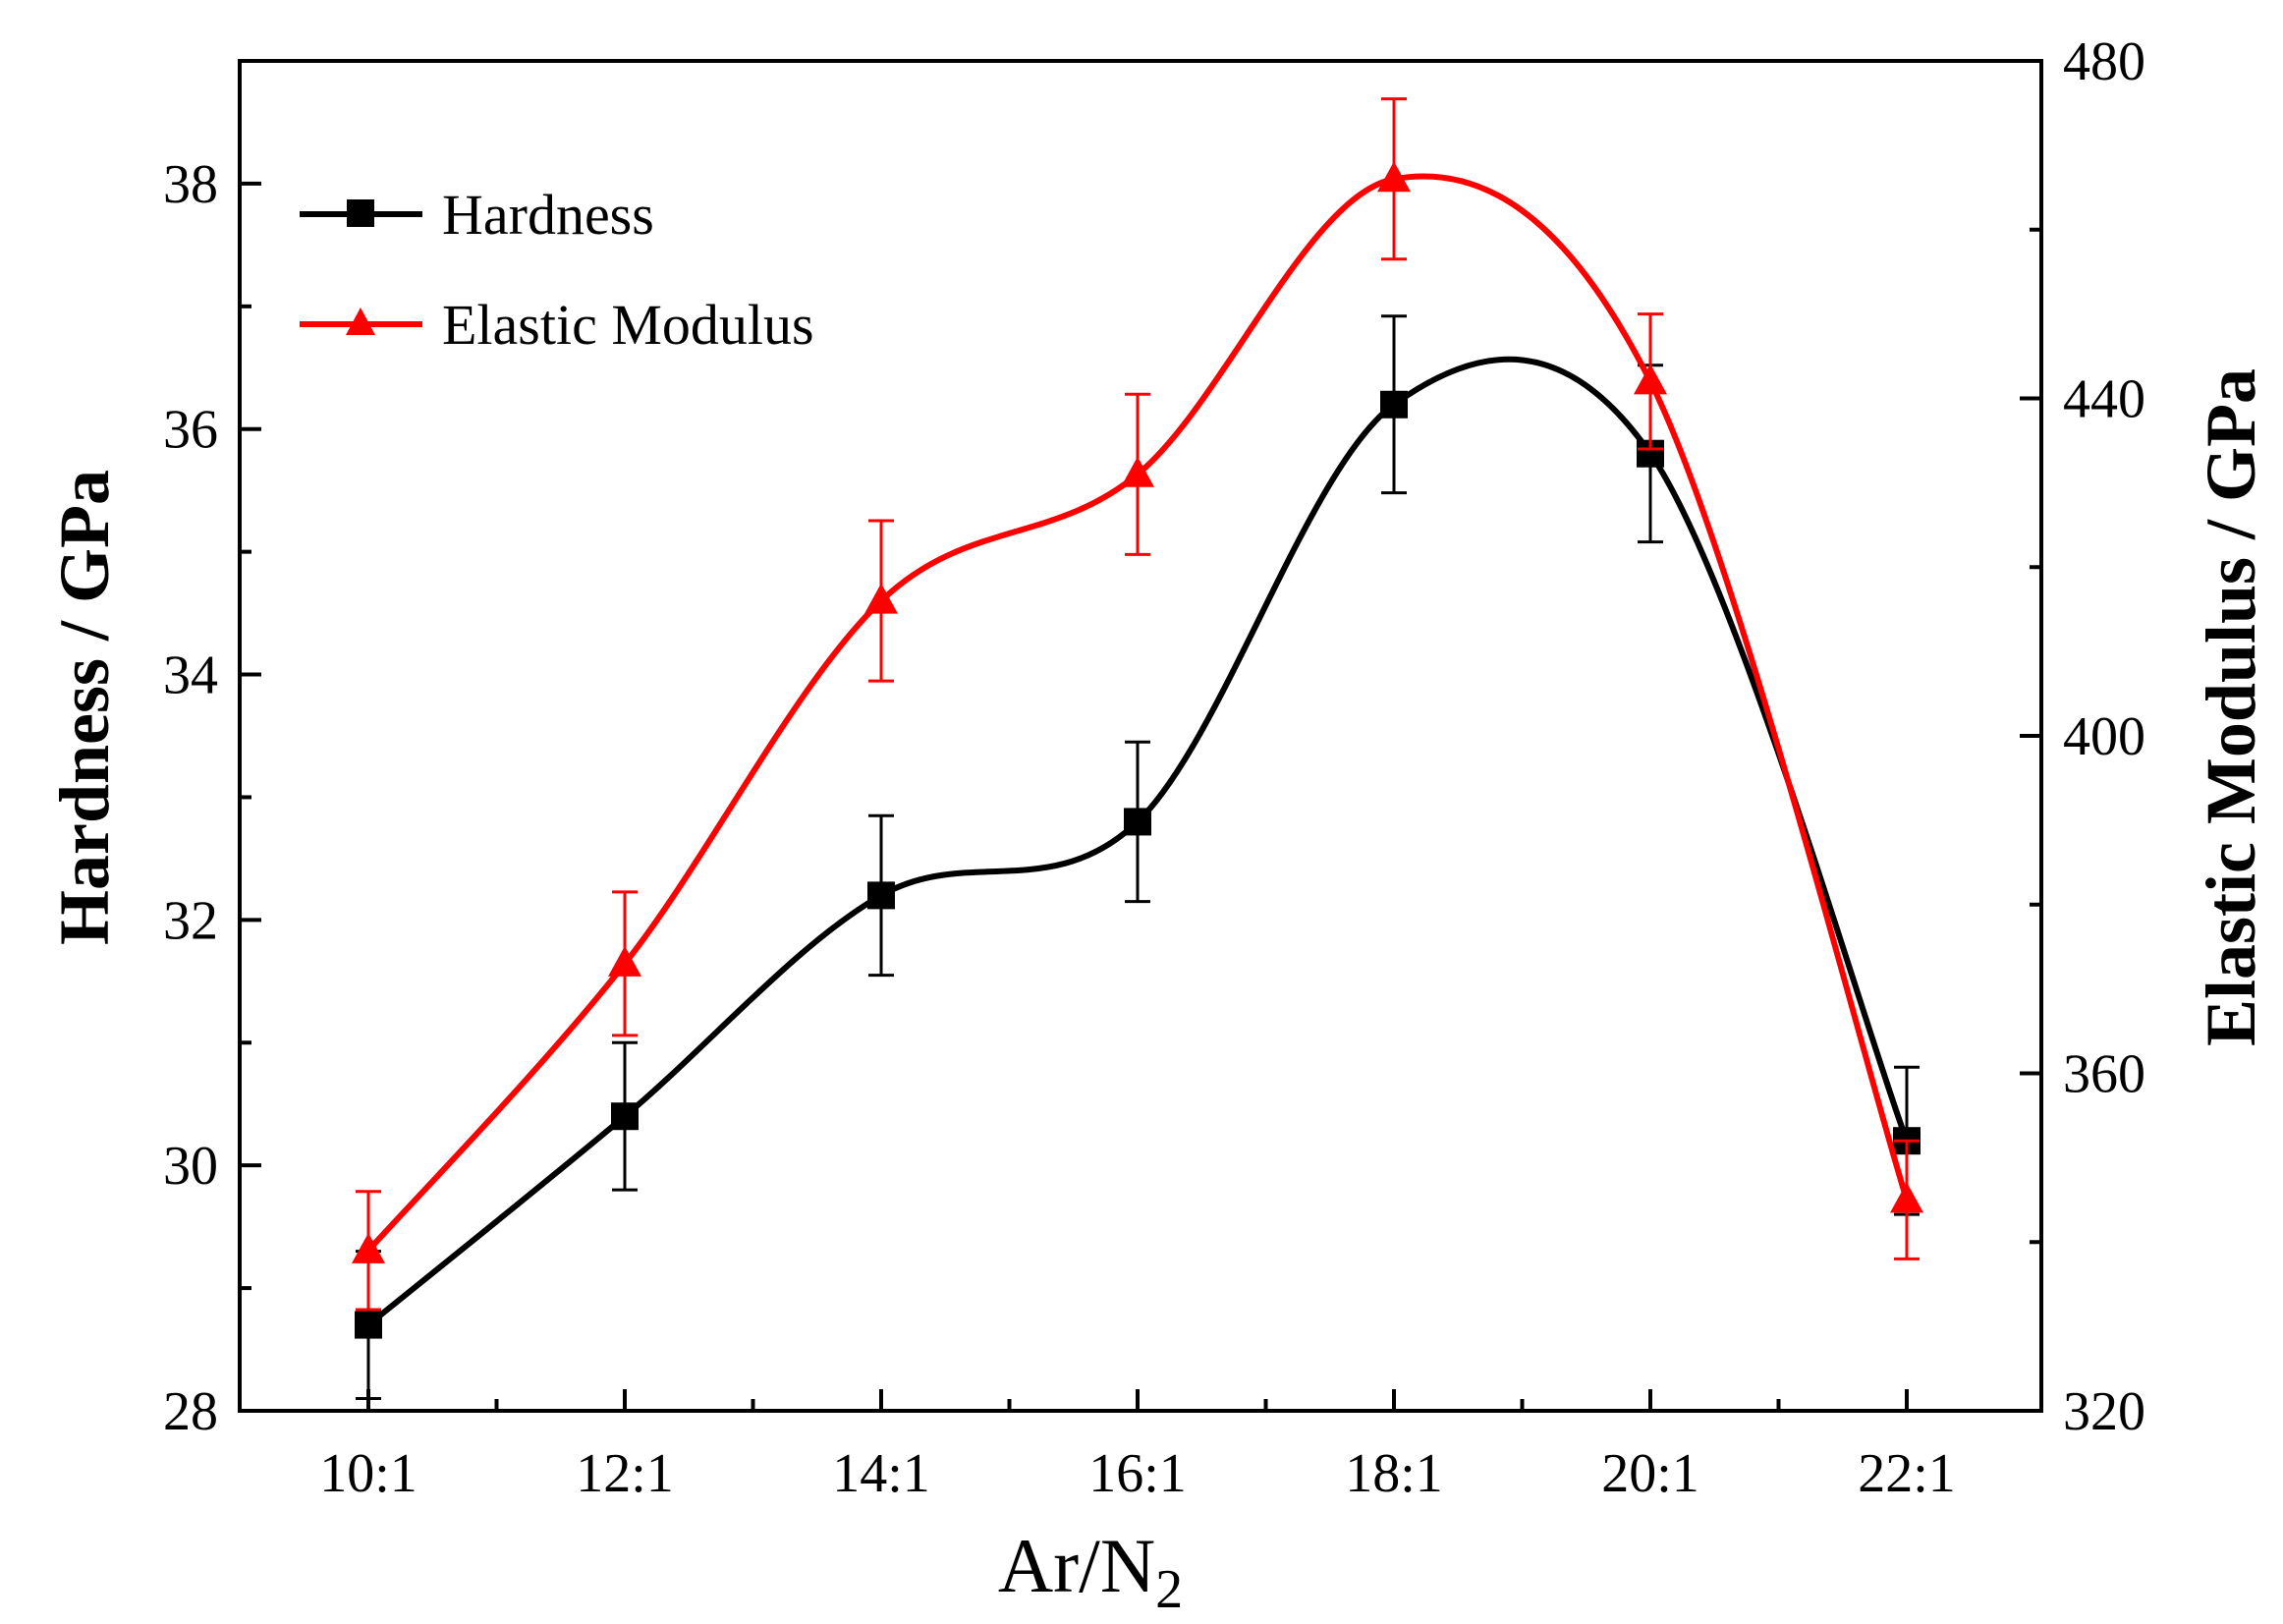  Describe the element at coordinates (1137, 1473) in the screenshot. I see `x-tick-label: 16:1` at that location.